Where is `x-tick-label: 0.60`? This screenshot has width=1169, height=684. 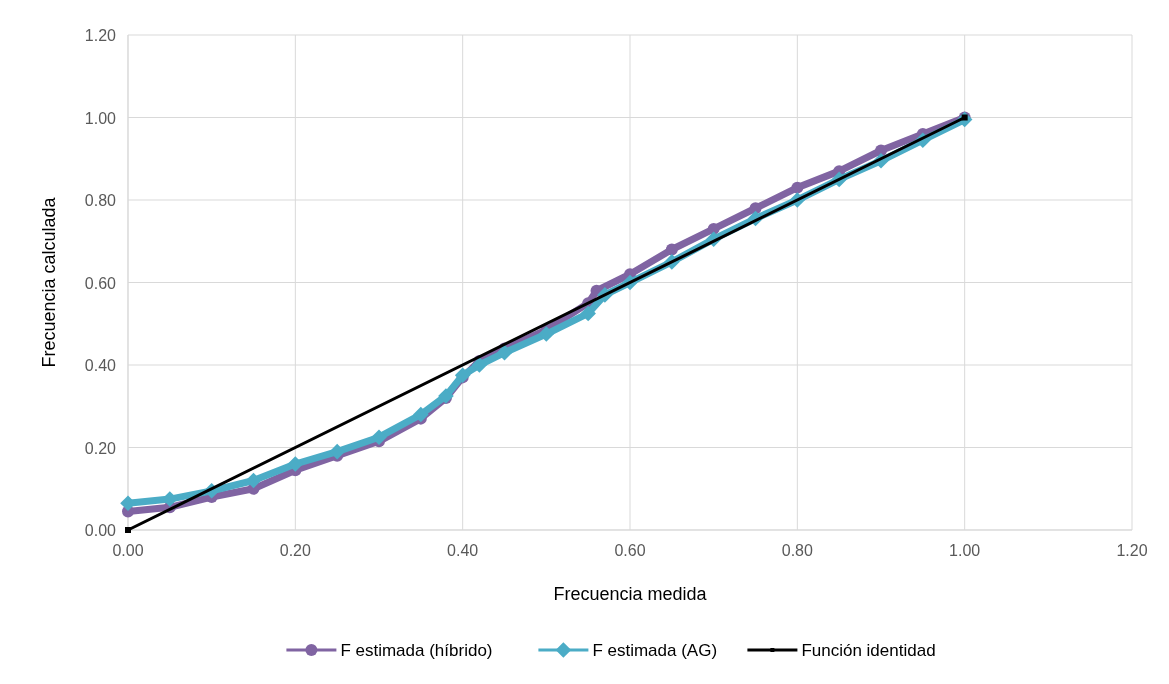
x-tick-label: 0.60 is located at coordinates (630, 550).